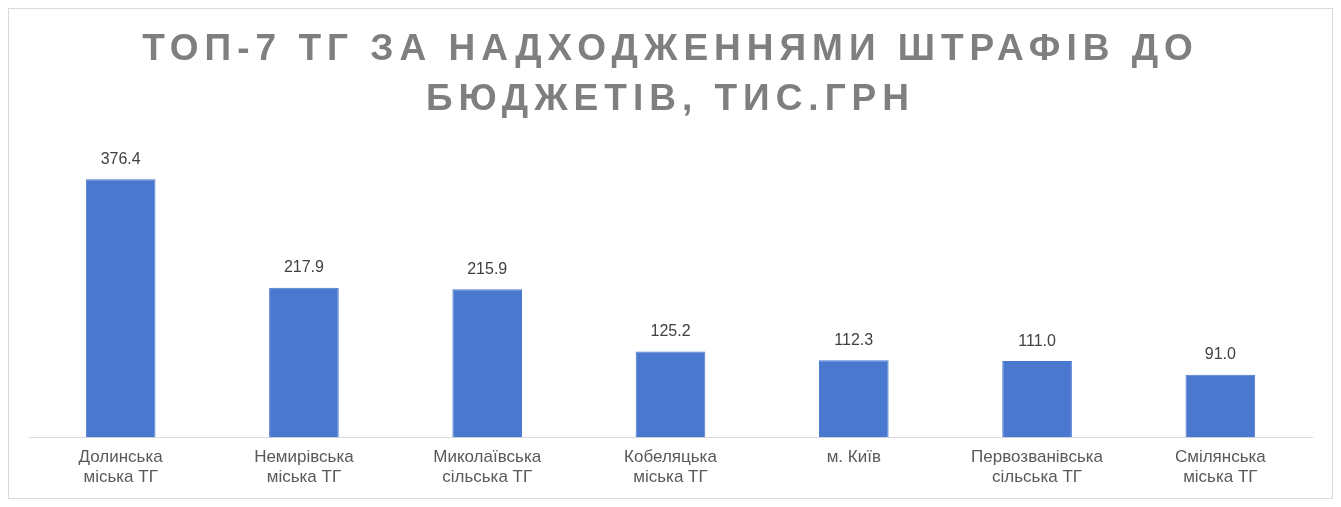 Image resolution: width=1341 pixels, height=507 pixels. What do you see at coordinates (854, 339) in the screenshot?
I see `data-label: 112.3` at bounding box center [854, 339].